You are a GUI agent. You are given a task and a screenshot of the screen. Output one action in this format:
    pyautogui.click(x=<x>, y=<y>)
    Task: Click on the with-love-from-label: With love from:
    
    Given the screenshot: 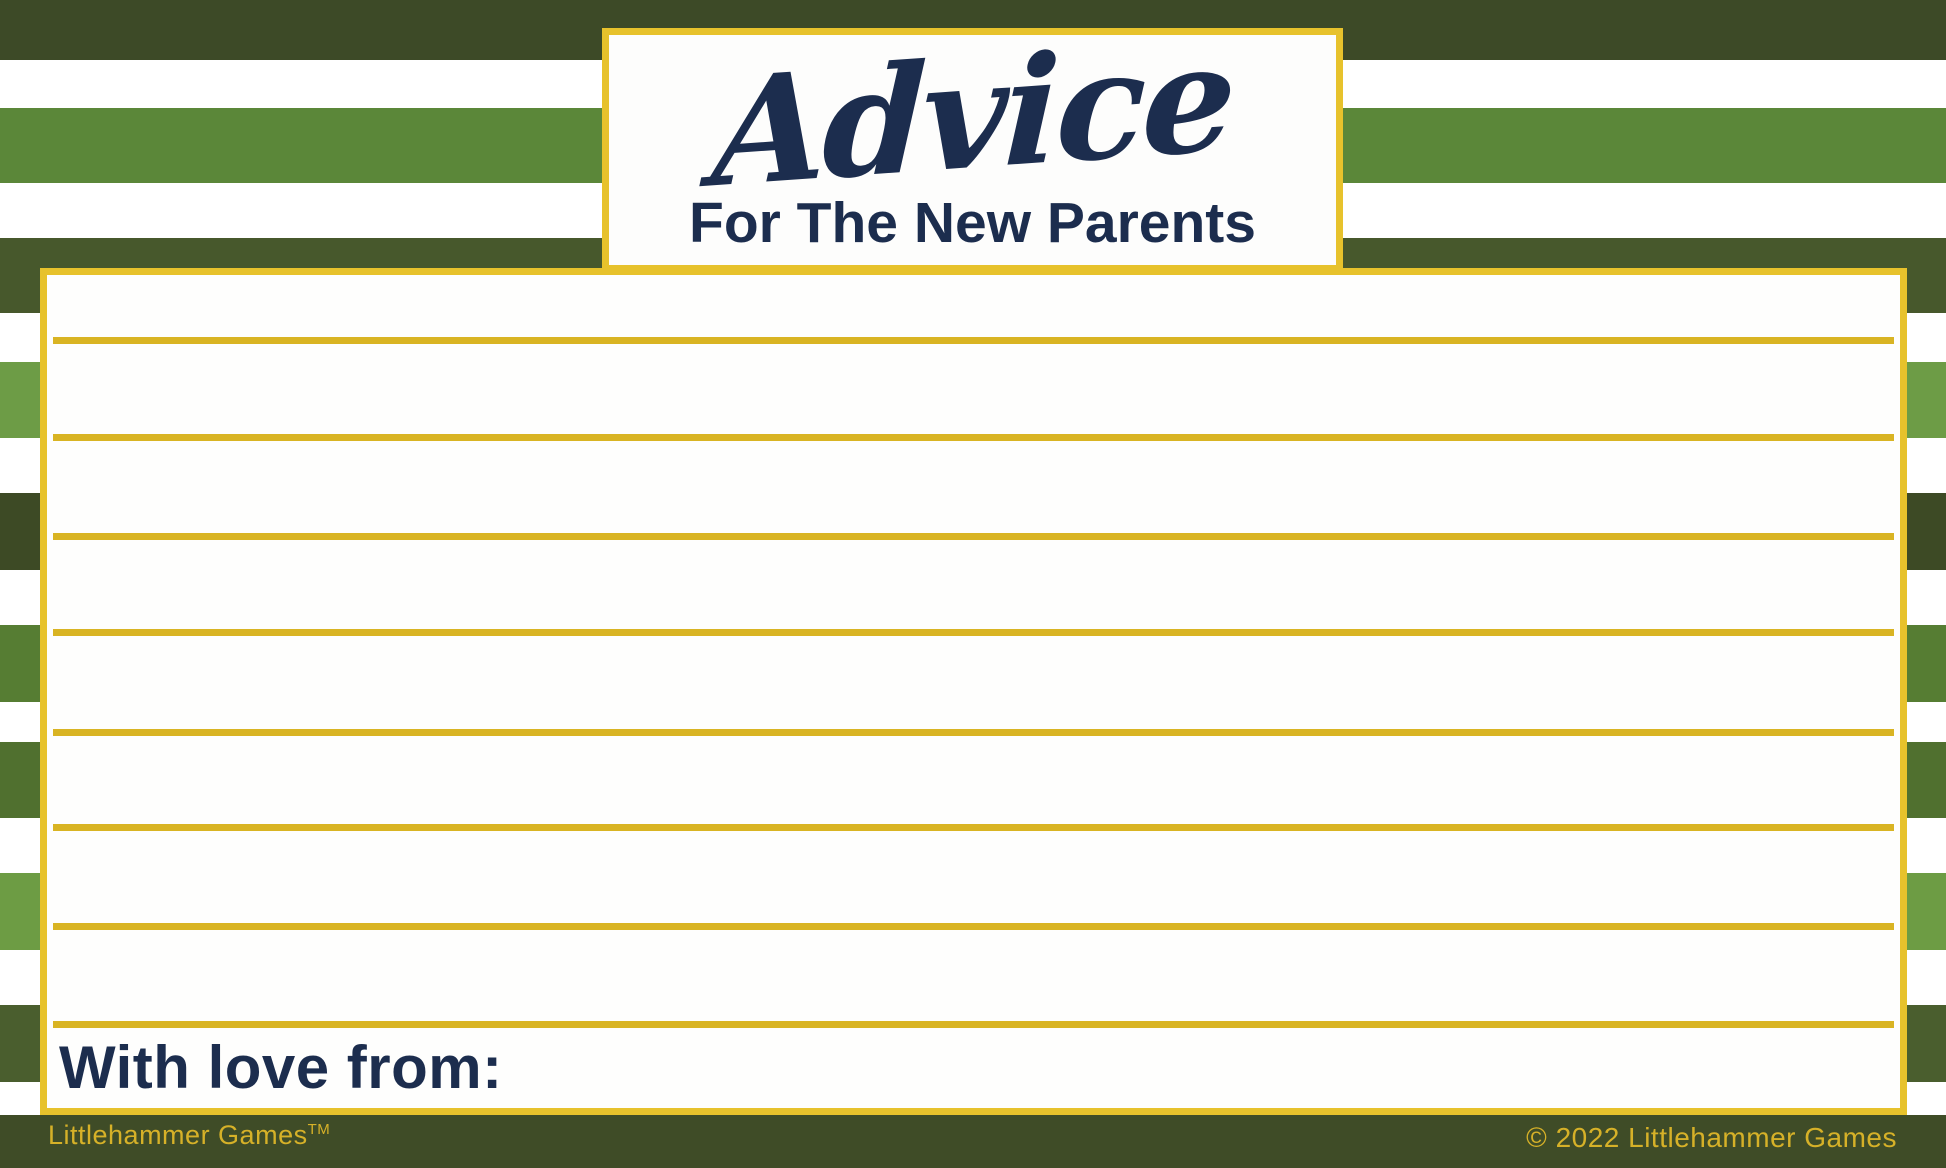 What is the action you would take?
    pyautogui.click(x=281, y=1067)
    